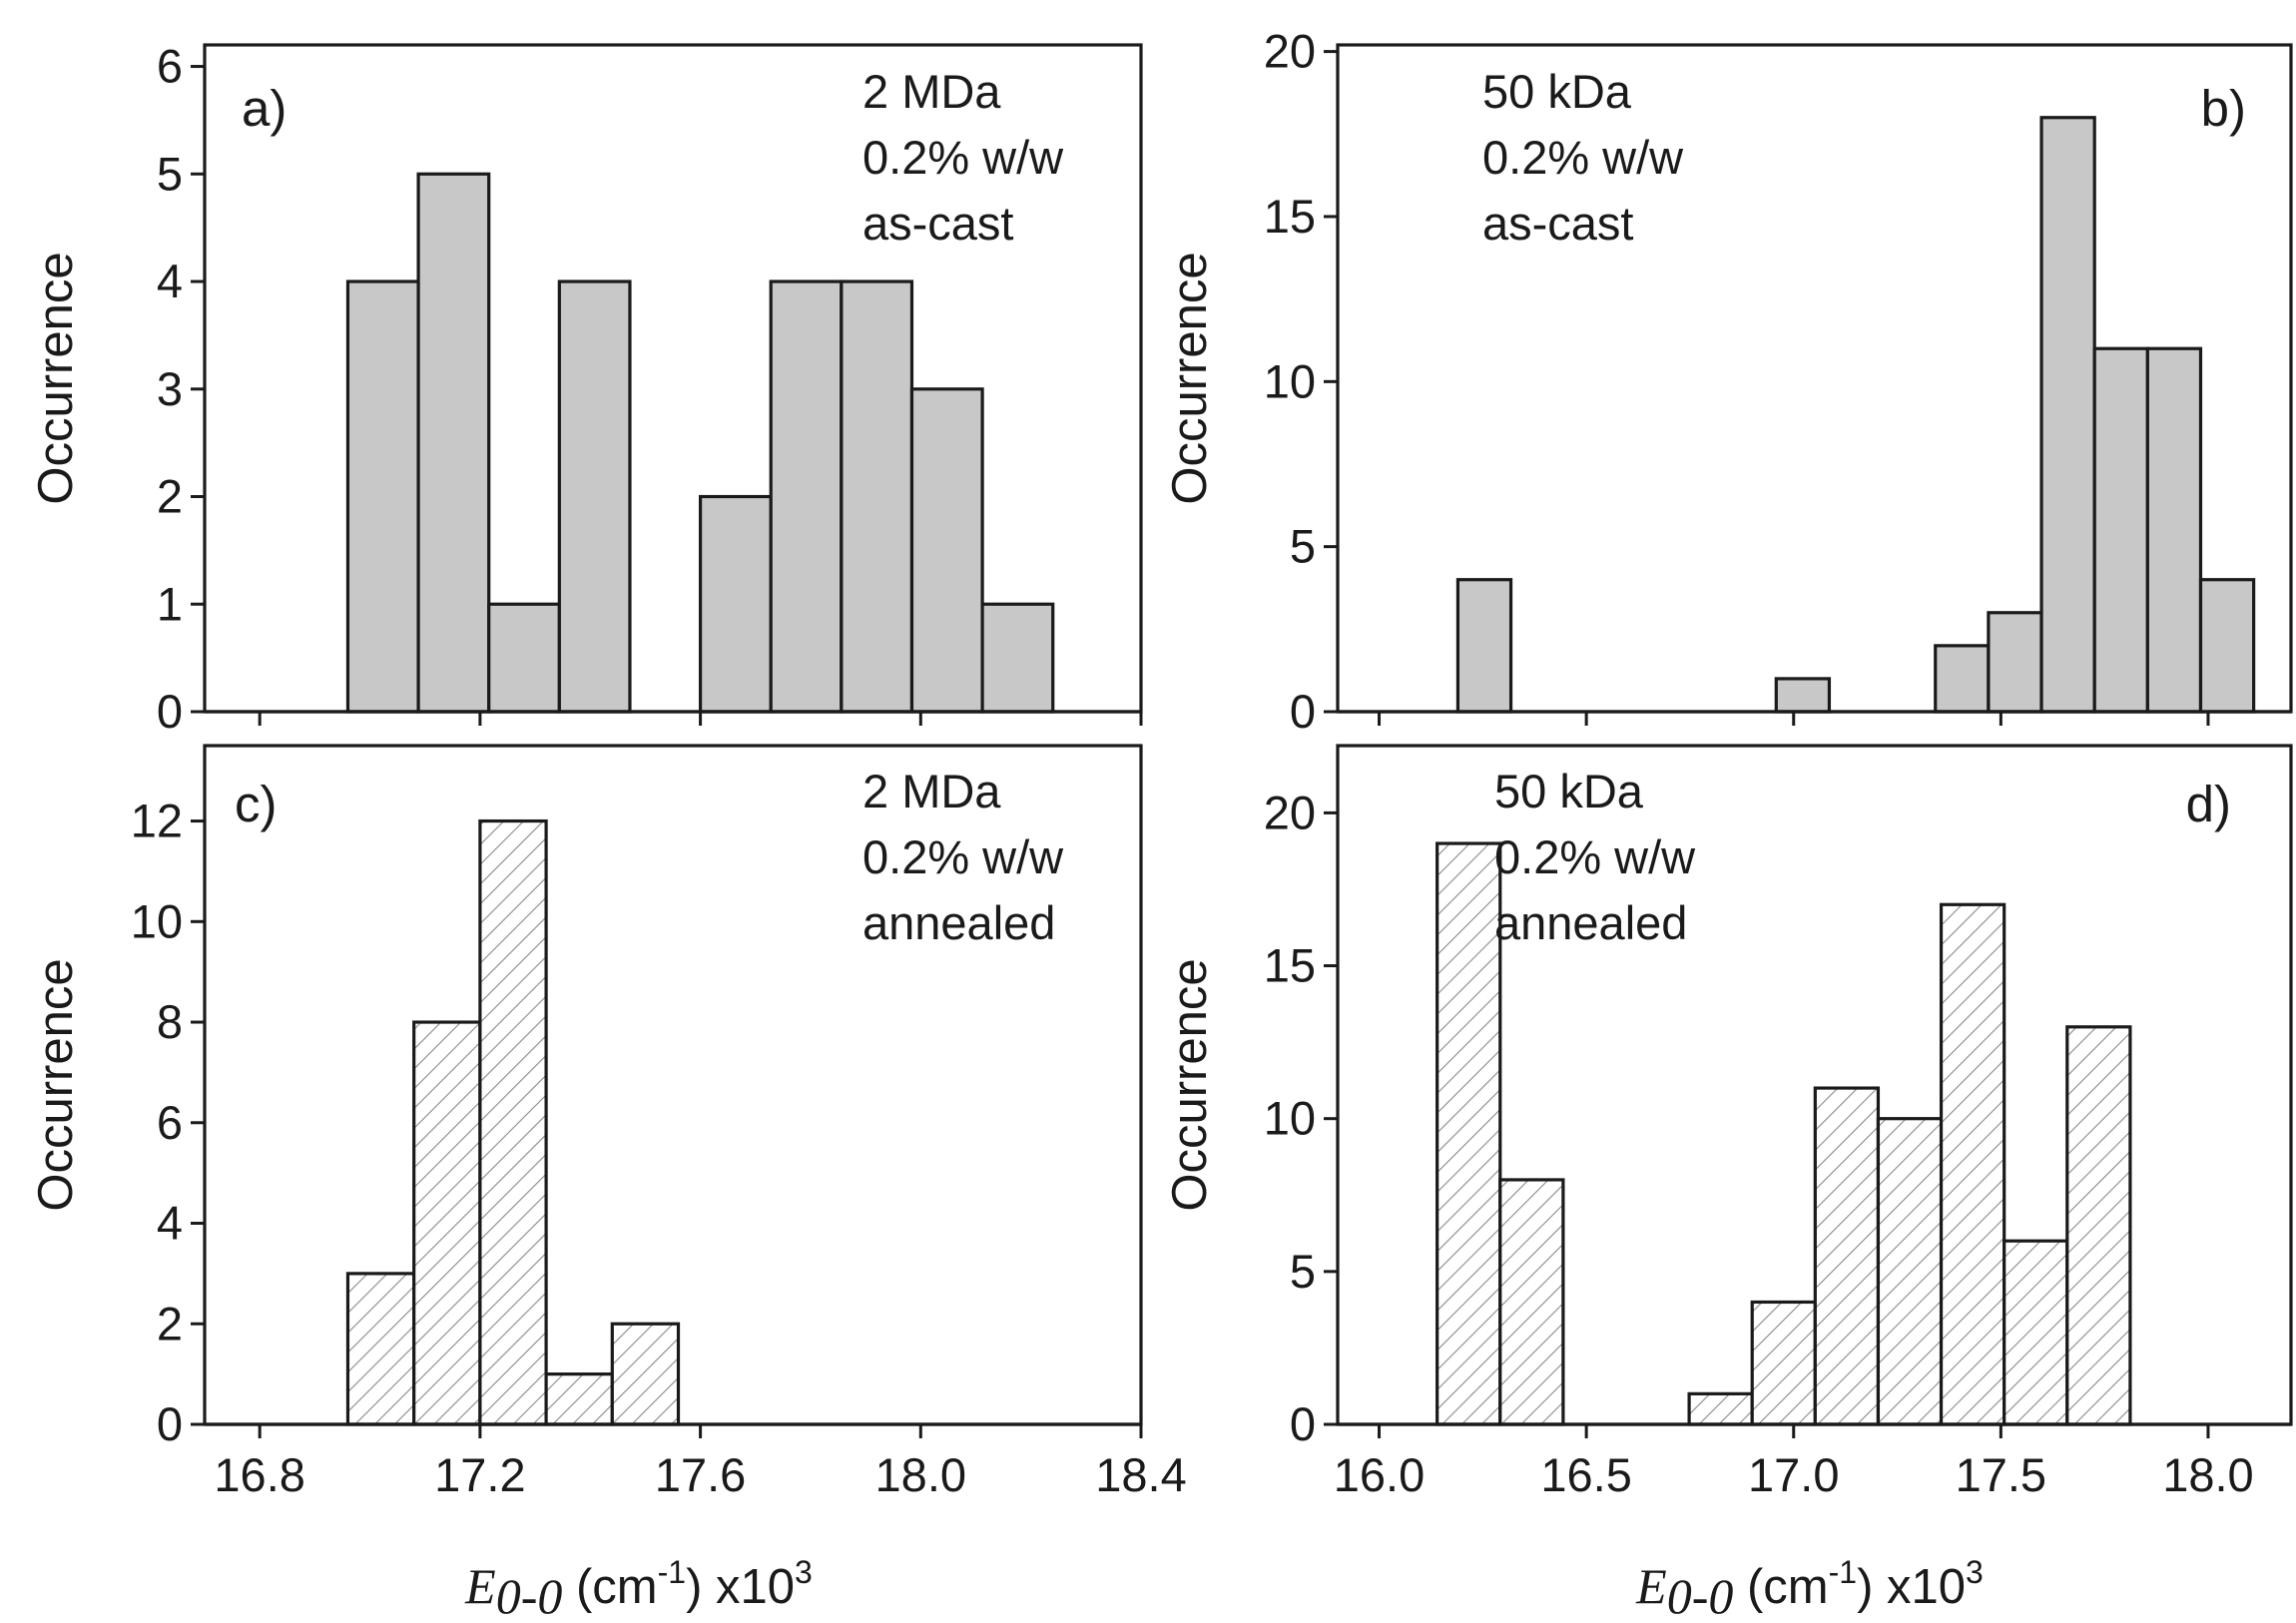  What do you see at coordinates (256, 804) in the screenshot?
I see `panel-label: c)` at bounding box center [256, 804].